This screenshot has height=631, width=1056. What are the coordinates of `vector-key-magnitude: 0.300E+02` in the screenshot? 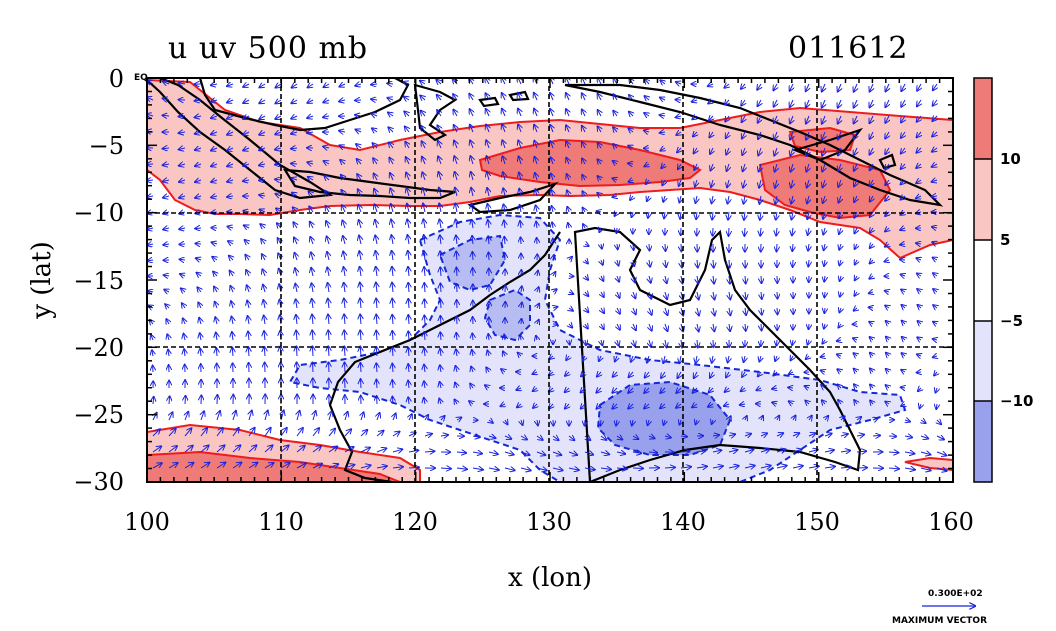 It's located at (955, 594).